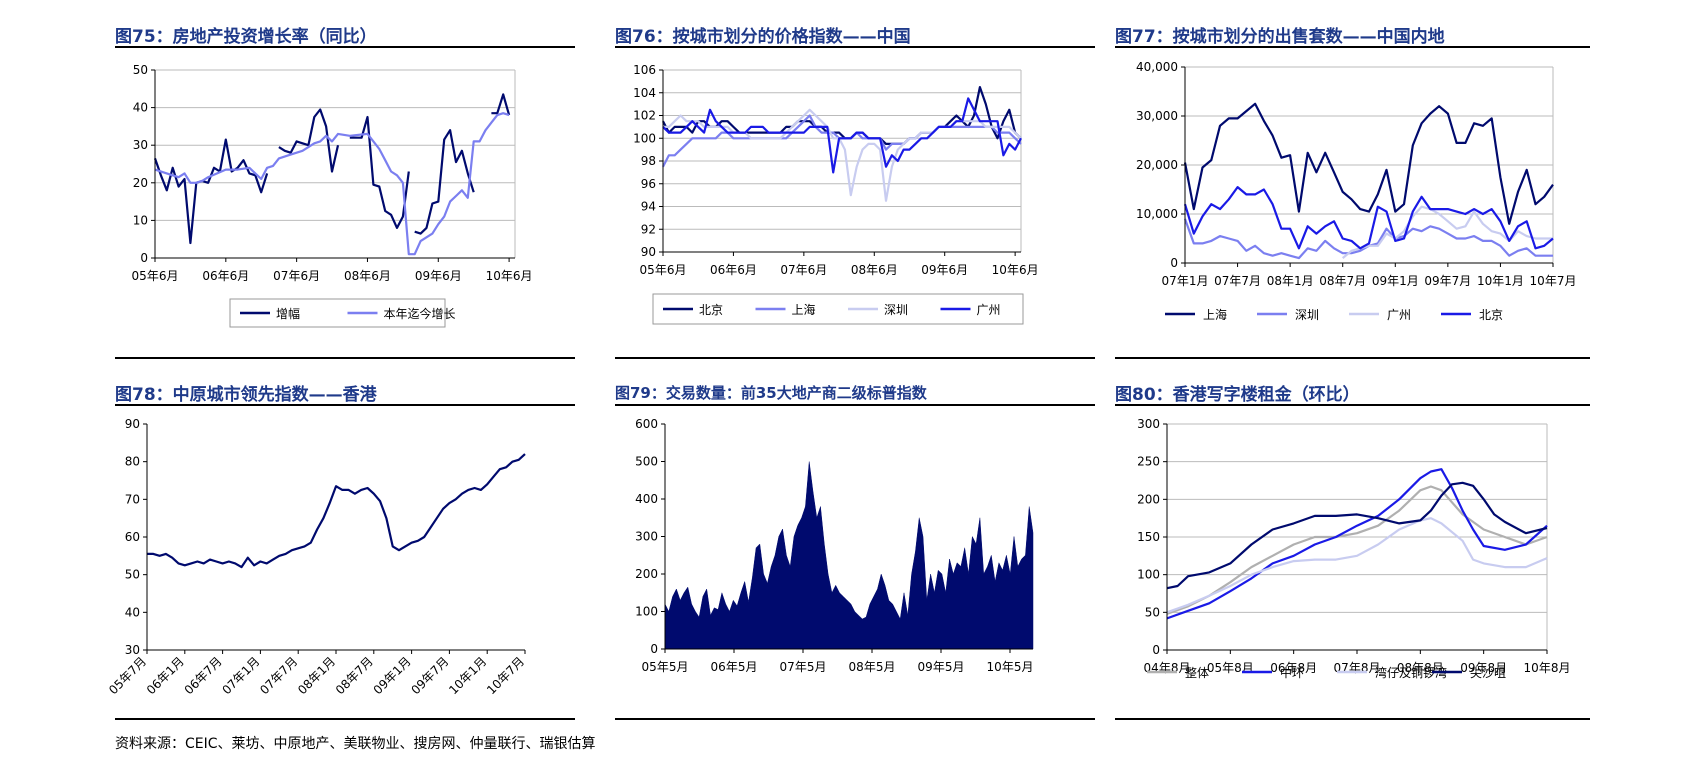  I want to click on y-tick-label: 150, so click(1148, 537).